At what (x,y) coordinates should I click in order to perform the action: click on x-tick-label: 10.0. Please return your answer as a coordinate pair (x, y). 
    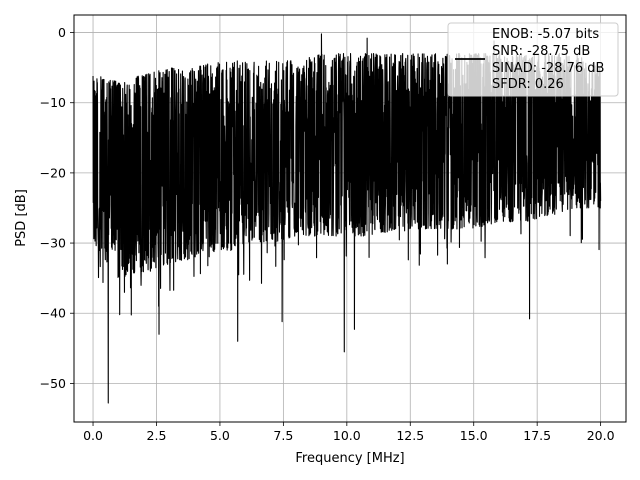
    Looking at the image, I should click on (347, 435).